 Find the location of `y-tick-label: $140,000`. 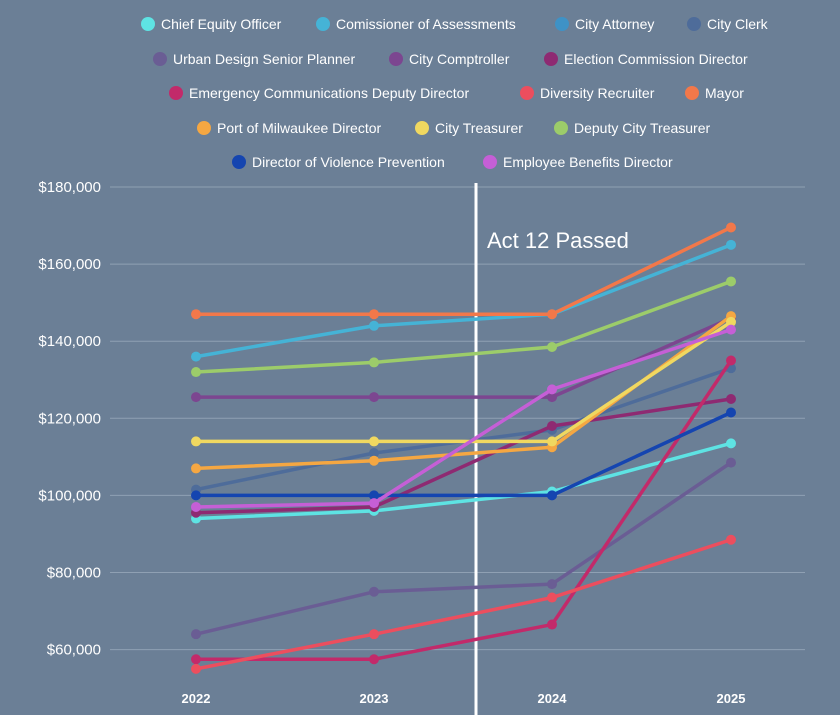

y-tick-label: $140,000 is located at coordinates (69, 341).